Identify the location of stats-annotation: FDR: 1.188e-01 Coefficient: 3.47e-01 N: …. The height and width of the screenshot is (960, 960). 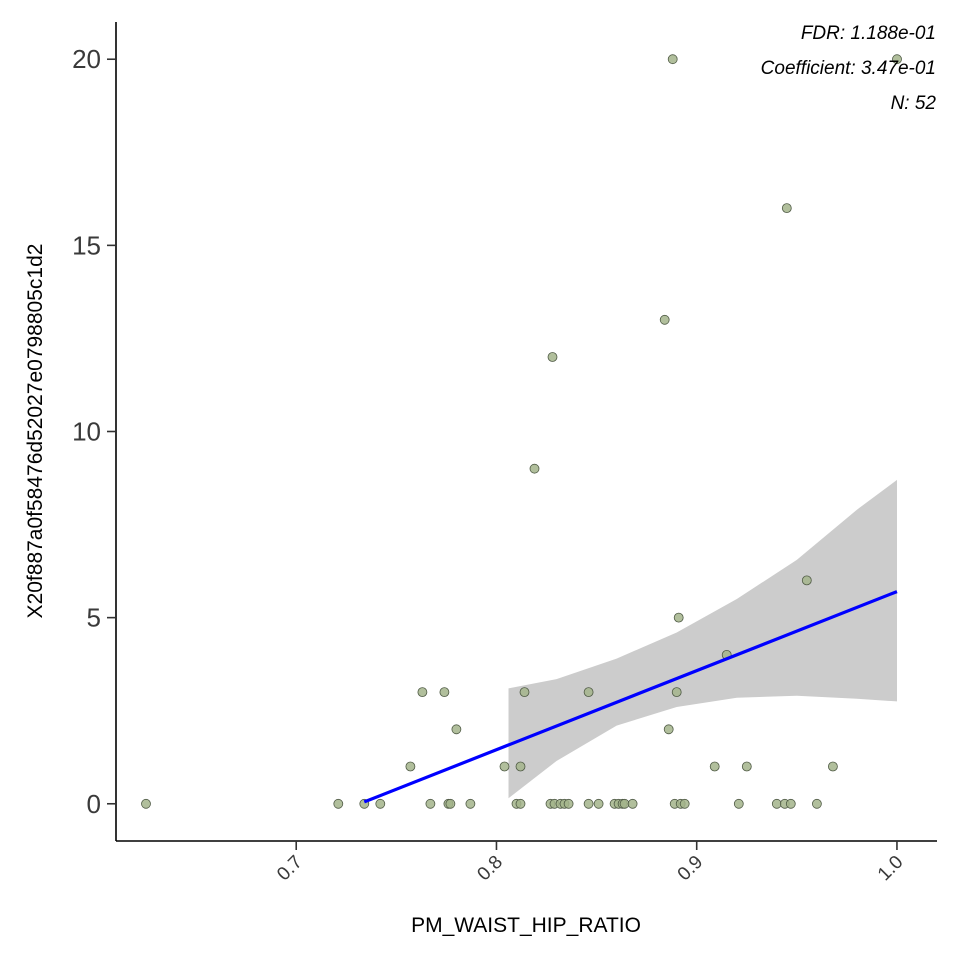
(849, 68).